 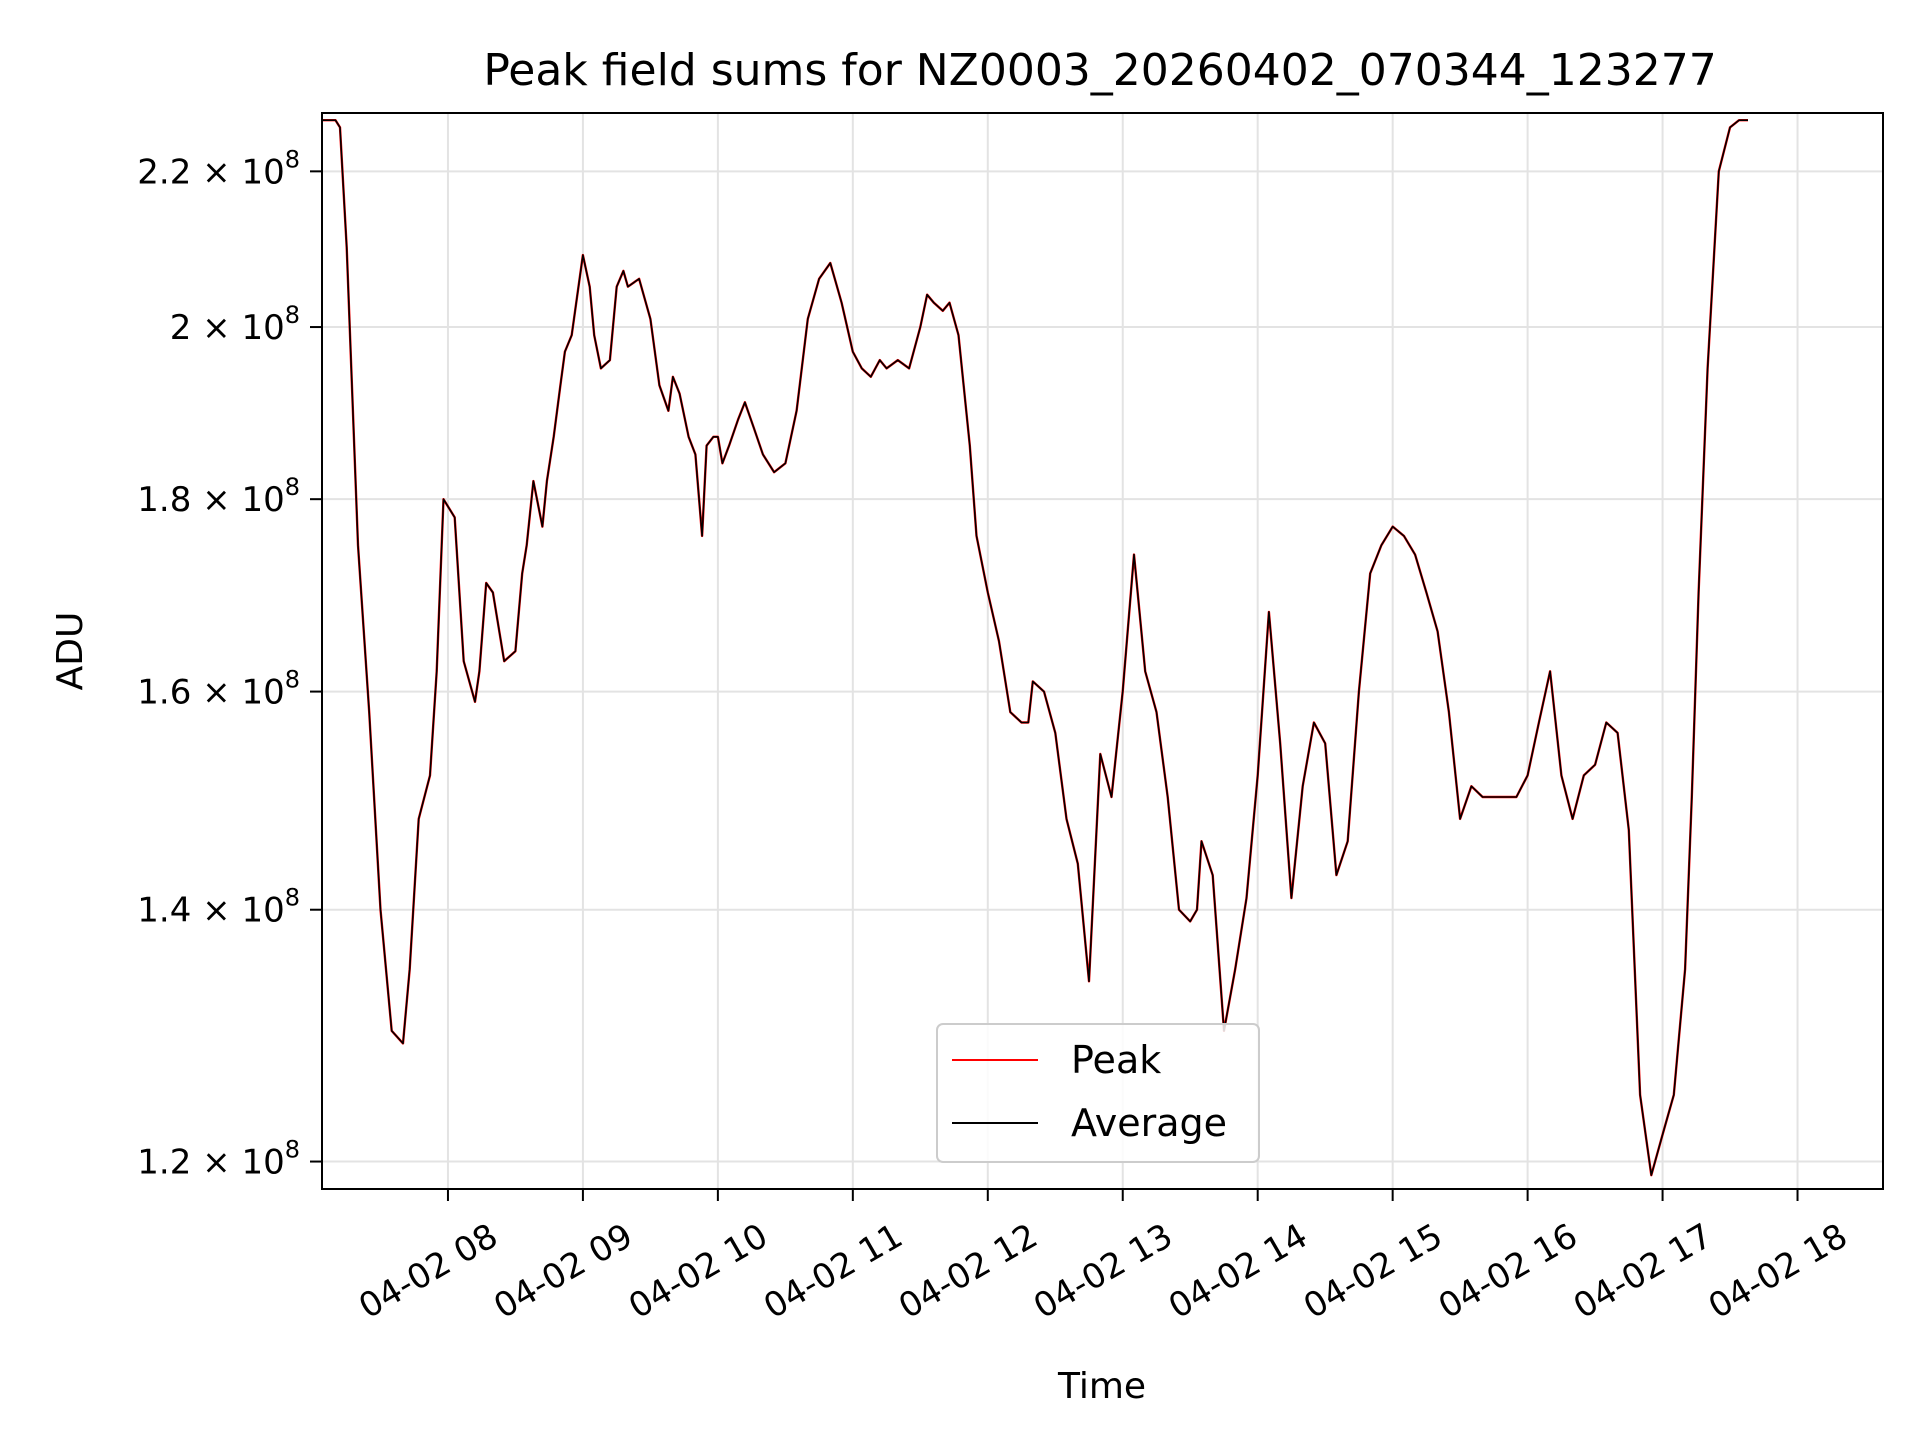 I want to click on legend-label-average: Average, so click(x=1149, y=1123).